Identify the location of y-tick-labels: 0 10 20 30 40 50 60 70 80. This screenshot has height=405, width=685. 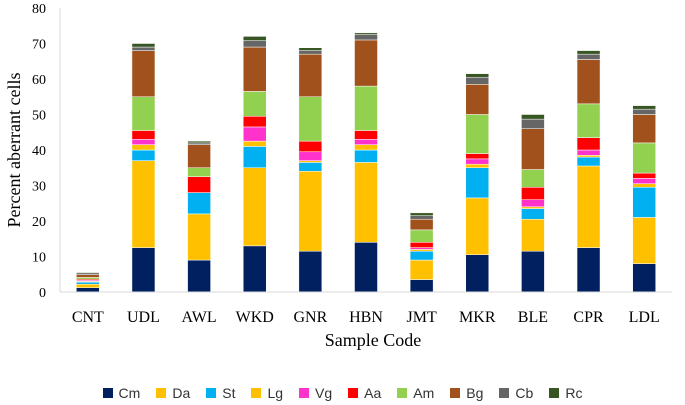
(39, 151).